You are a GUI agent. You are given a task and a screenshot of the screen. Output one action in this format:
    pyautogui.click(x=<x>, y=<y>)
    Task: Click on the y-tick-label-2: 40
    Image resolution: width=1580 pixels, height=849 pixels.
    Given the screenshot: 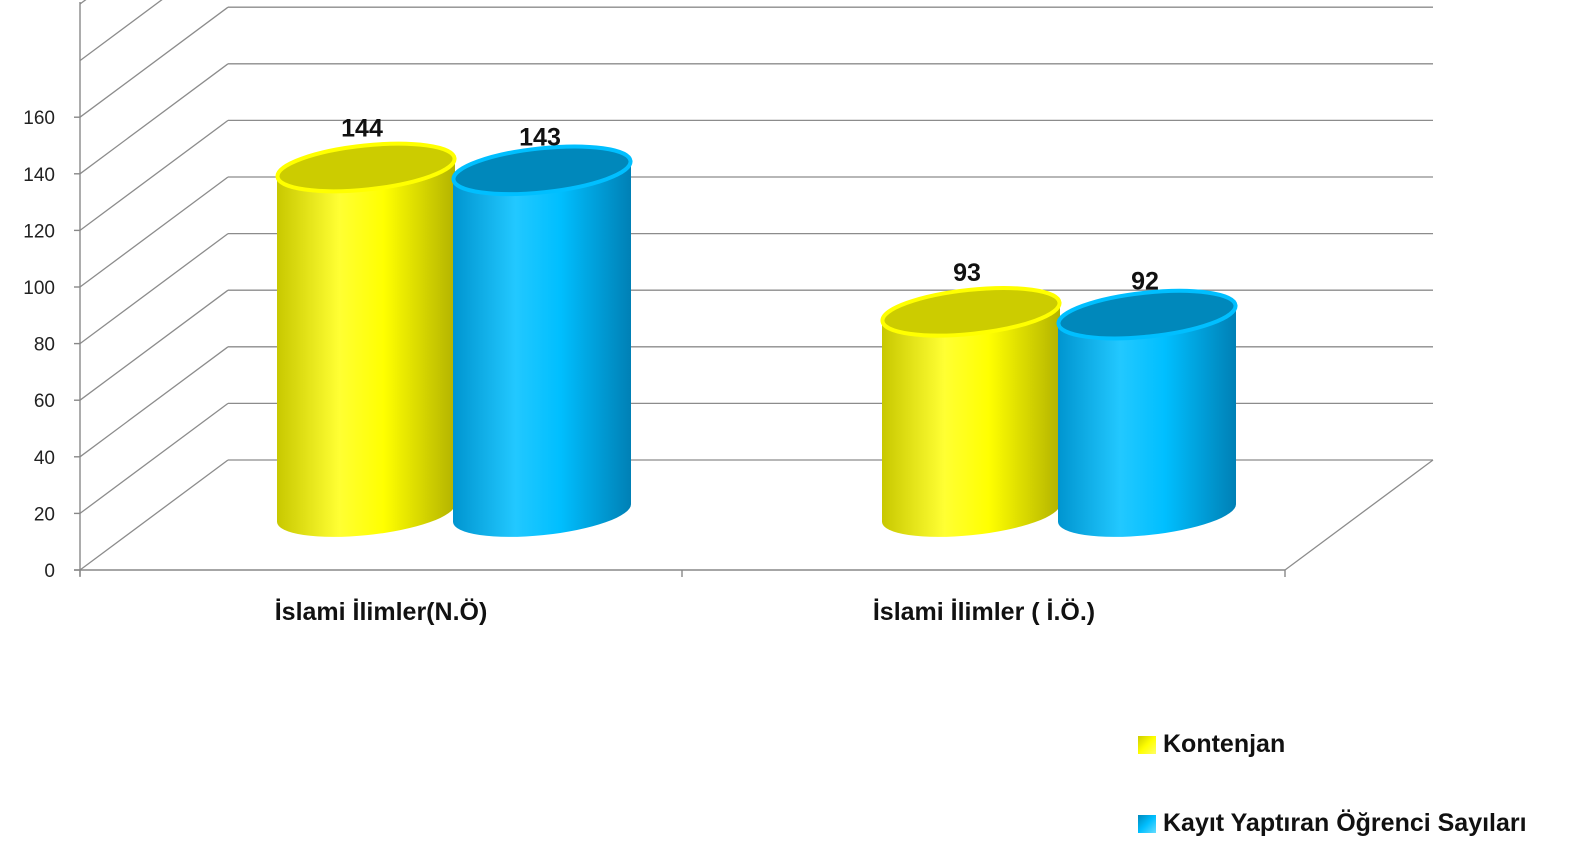 What is the action you would take?
    pyautogui.click(x=44, y=458)
    